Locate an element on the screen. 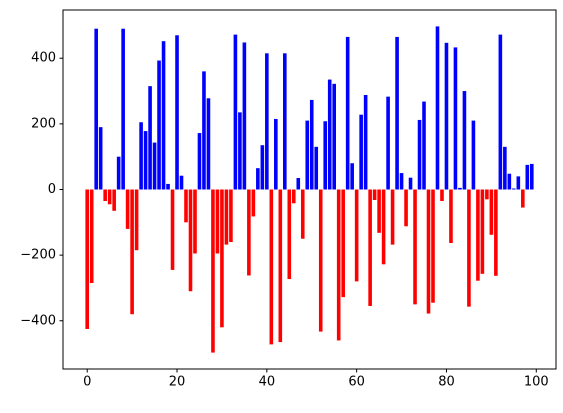 The width and height of the screenshot is (563, 413). y-tick-label: −200 is located at coordinates (38, 255).